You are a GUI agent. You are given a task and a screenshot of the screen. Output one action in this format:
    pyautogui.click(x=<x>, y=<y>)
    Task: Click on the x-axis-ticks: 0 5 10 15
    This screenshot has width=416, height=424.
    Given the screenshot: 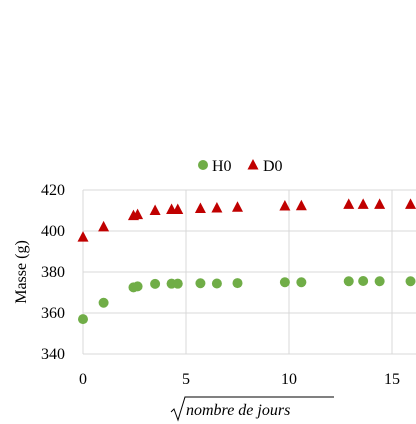 What is the action you would take?
    pyautogui.click(x=239, y=379)
    